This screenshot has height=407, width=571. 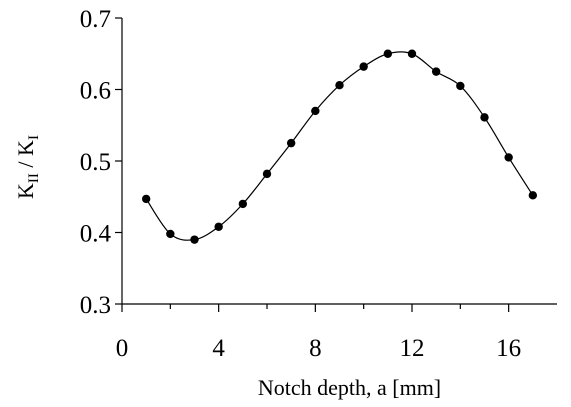 I want to click on y-title-base-1: K, so click(x=25, y=191).